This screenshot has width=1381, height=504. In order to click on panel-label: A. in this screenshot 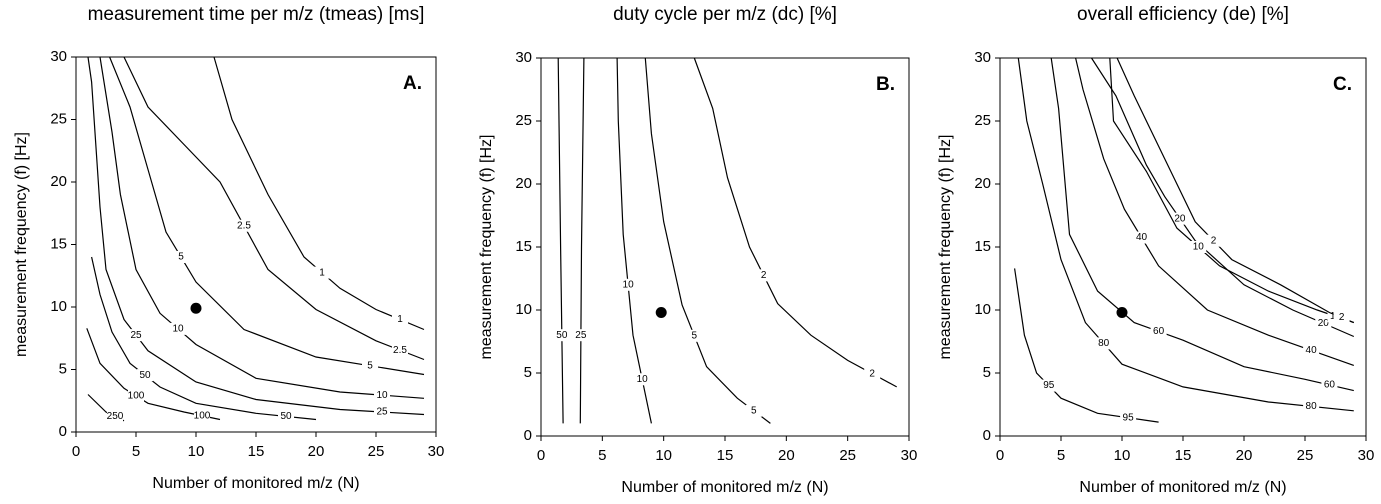, I will do `click(412, 83)`.